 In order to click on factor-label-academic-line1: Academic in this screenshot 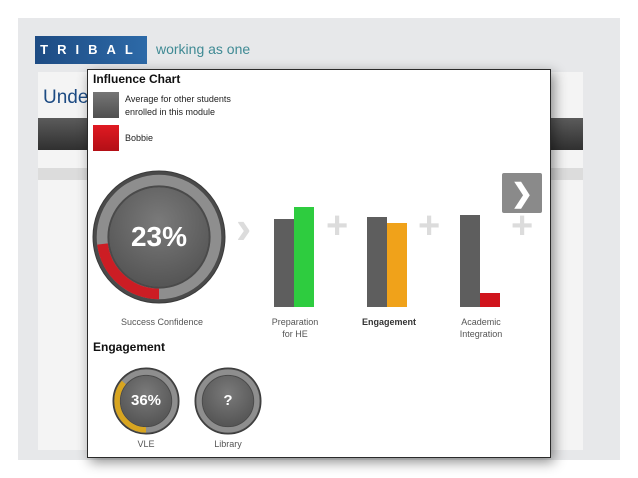, I will do `click(481, 322)`.